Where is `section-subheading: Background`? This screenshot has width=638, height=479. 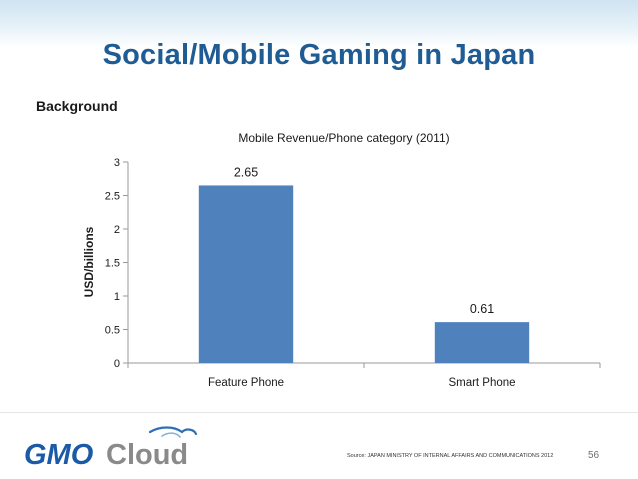
section-subheading: Background is located at coordinates (77, 106).